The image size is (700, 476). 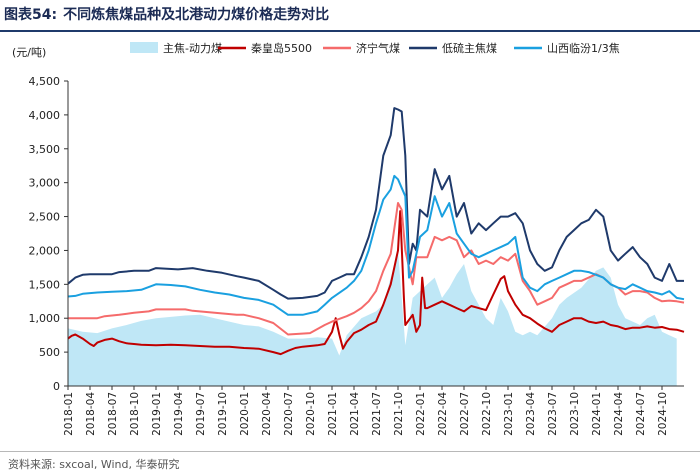 What do you see at coordinates (289, 414) in the screenshot?
I see `x-tick-label-10: 2020-07` at bounding box center [289, 414].